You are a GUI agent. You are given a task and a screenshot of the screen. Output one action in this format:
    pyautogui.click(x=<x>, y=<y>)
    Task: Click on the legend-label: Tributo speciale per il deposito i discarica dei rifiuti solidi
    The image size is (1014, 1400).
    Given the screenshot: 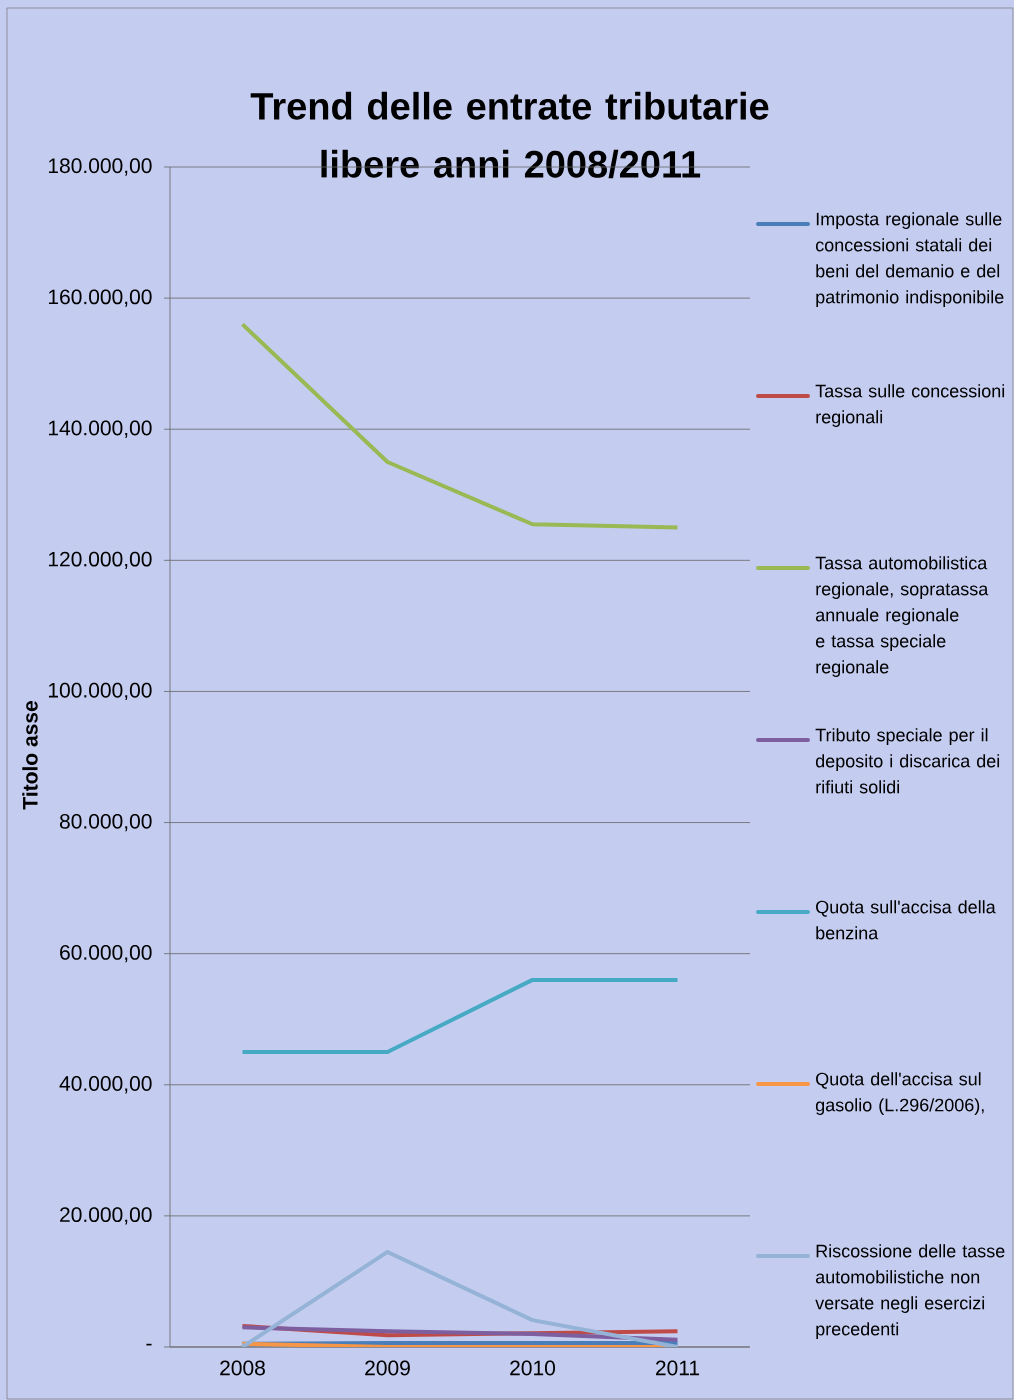 What is the action you would take?
    pyautogui.click(x=907, y=761)
    